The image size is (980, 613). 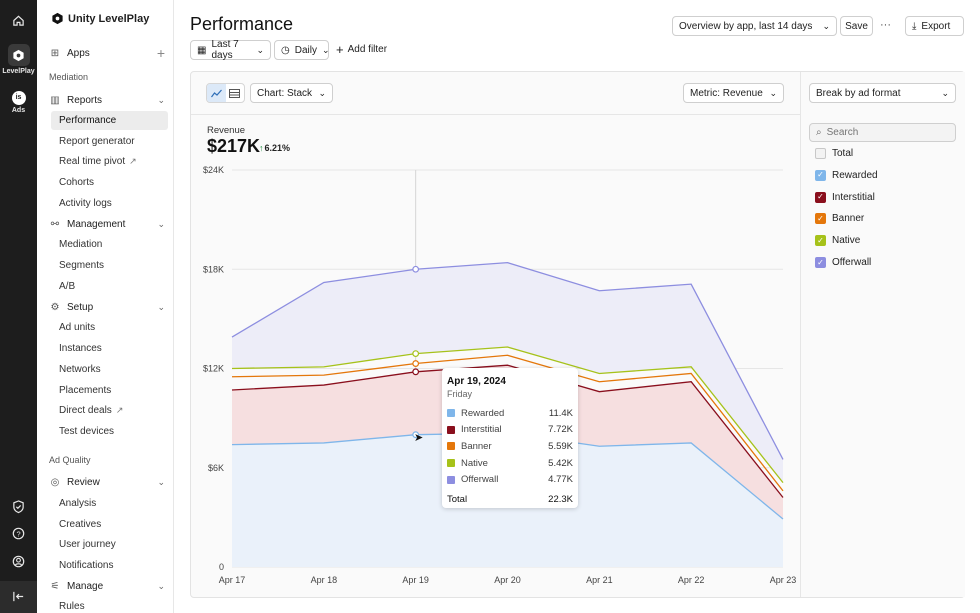 I want to click on table-view-icon, so click(x=235, y=93).